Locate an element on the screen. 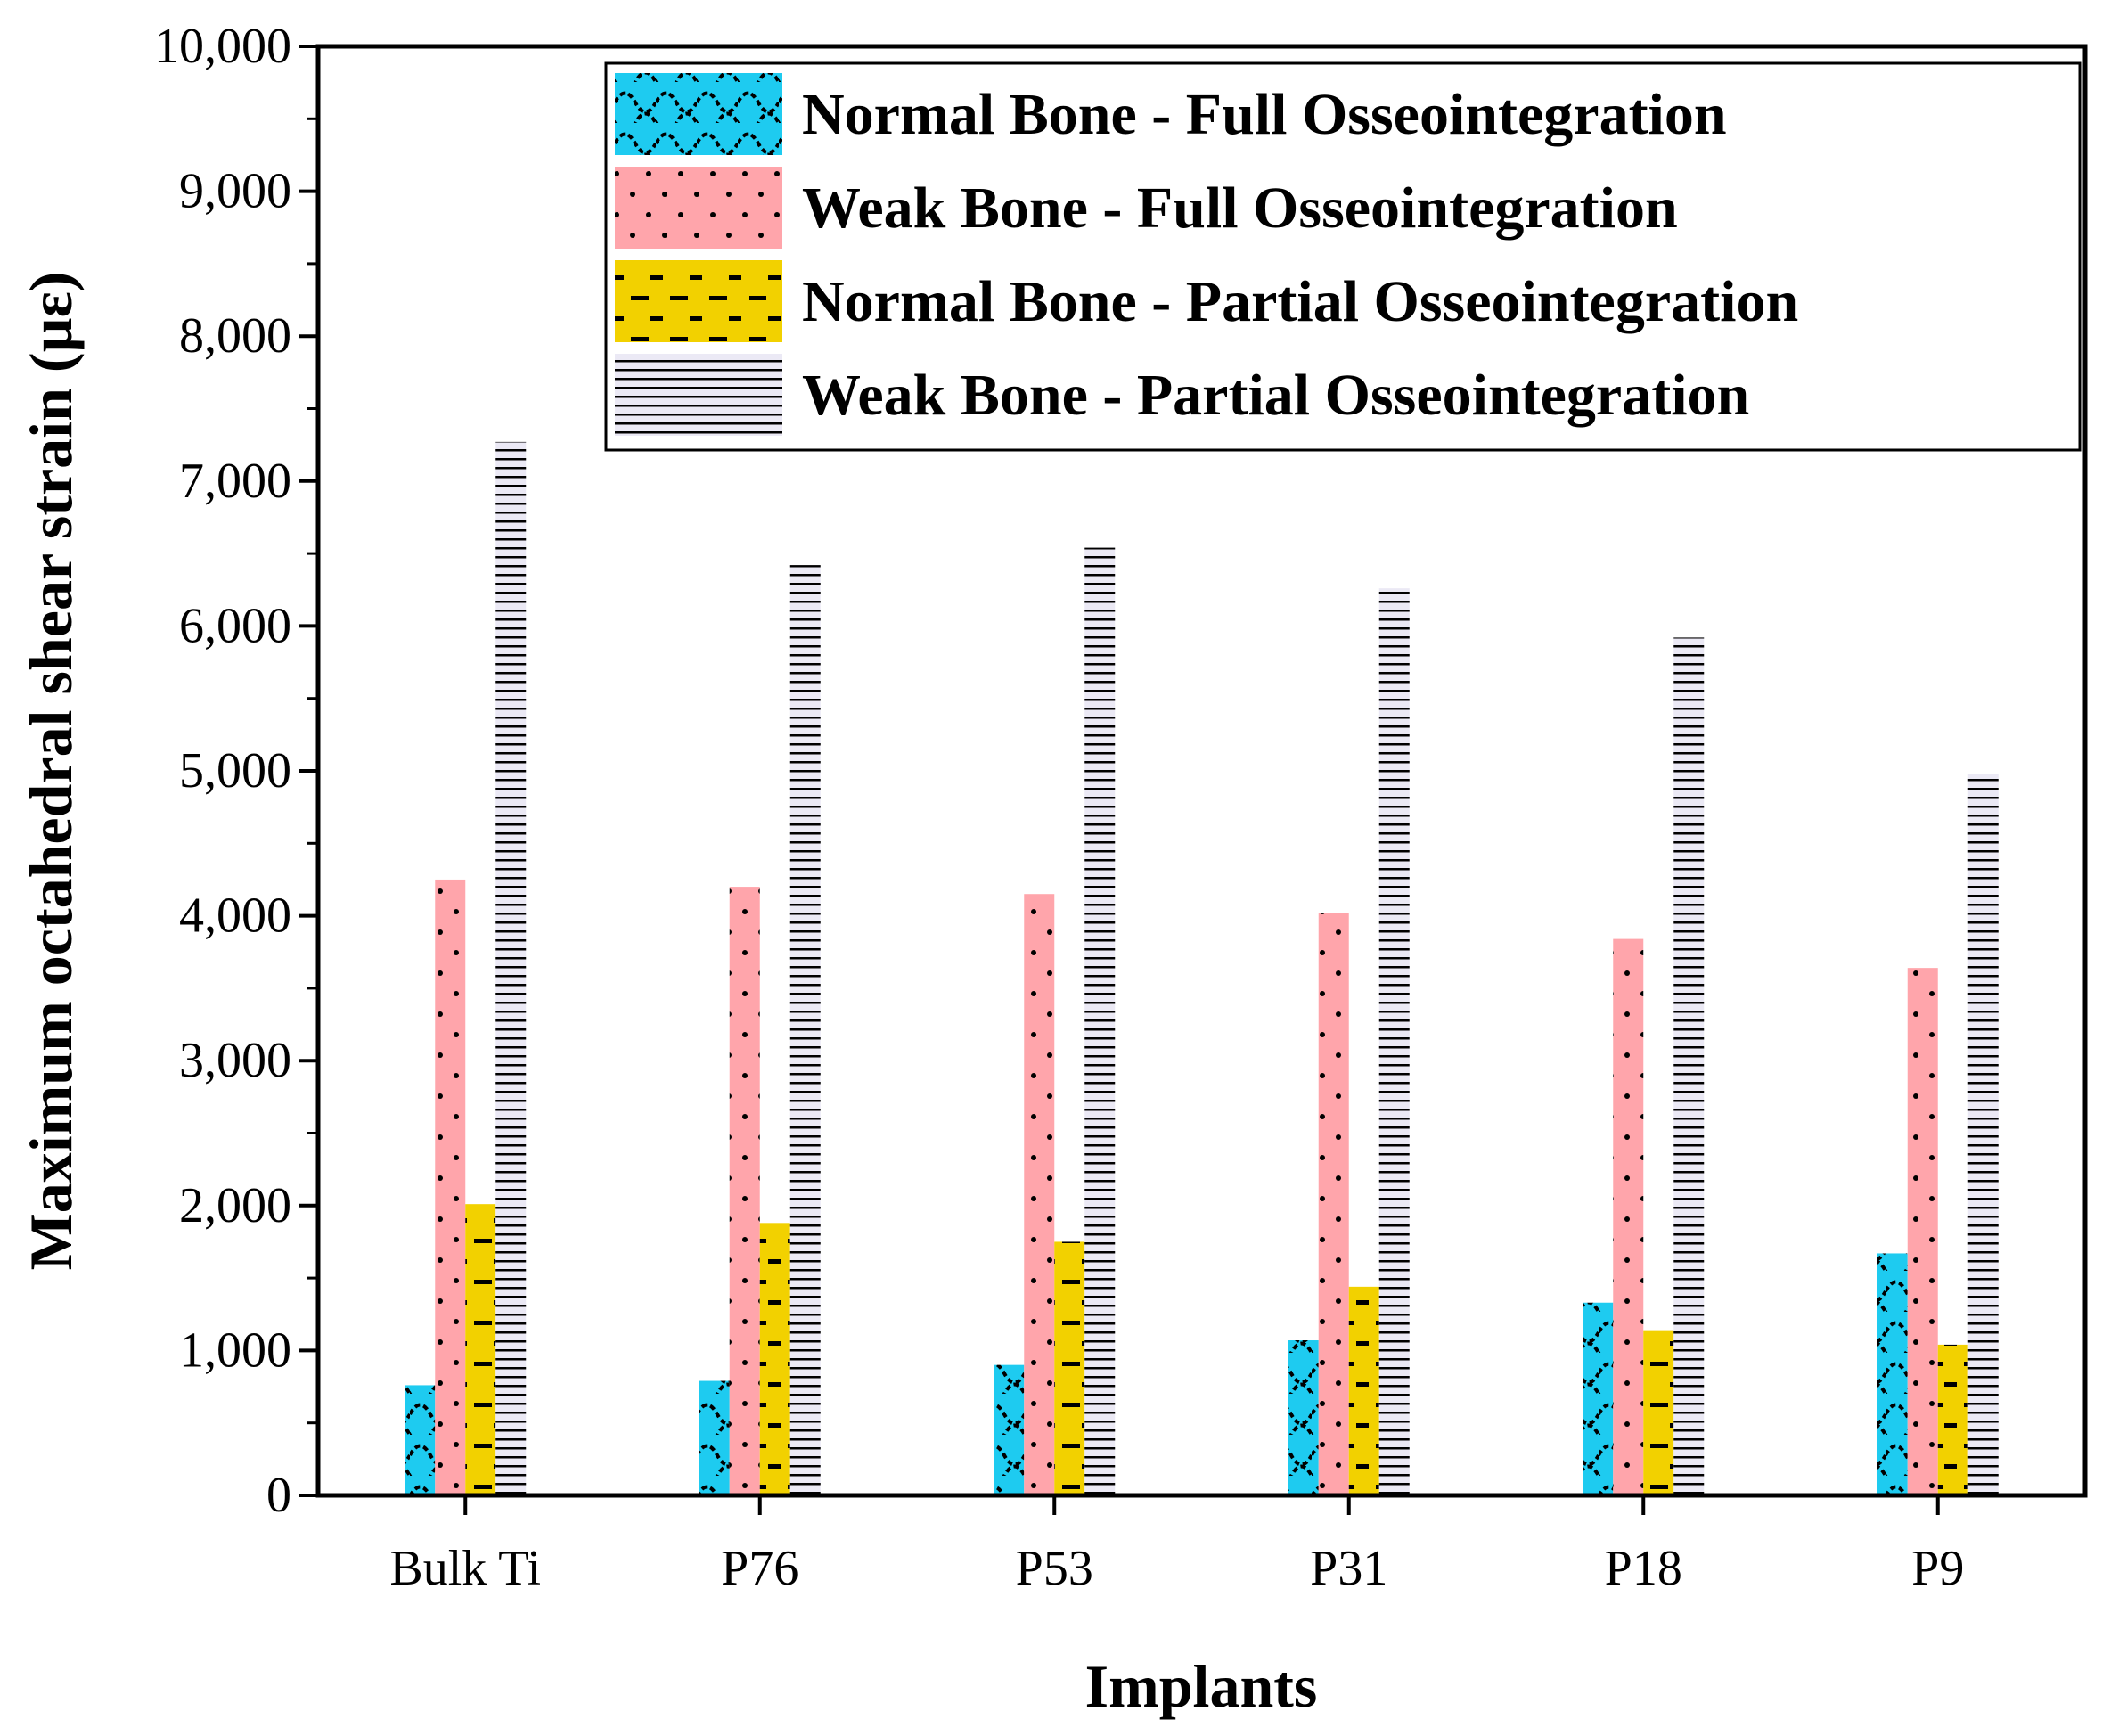 This screenshot has width=2127, height=1736. y-tick-label: 6,000 is located at coordinates (235, 625).